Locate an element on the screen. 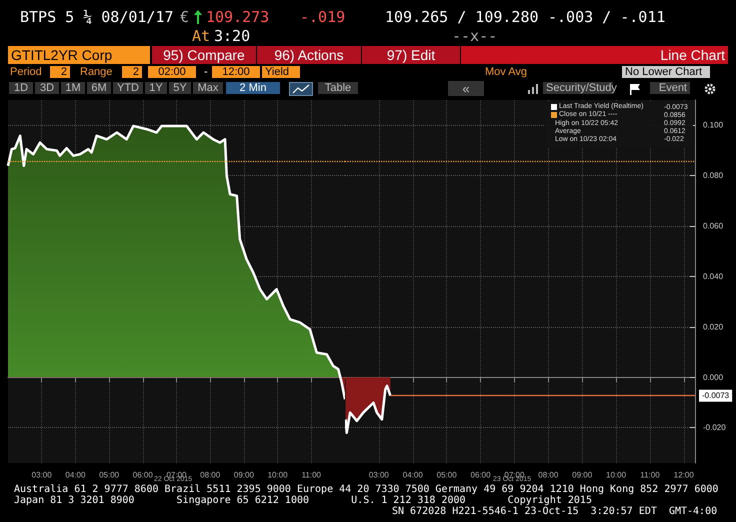 This screenshot has height=522, width=736. text: 6M is located at coordinates (99, 88).